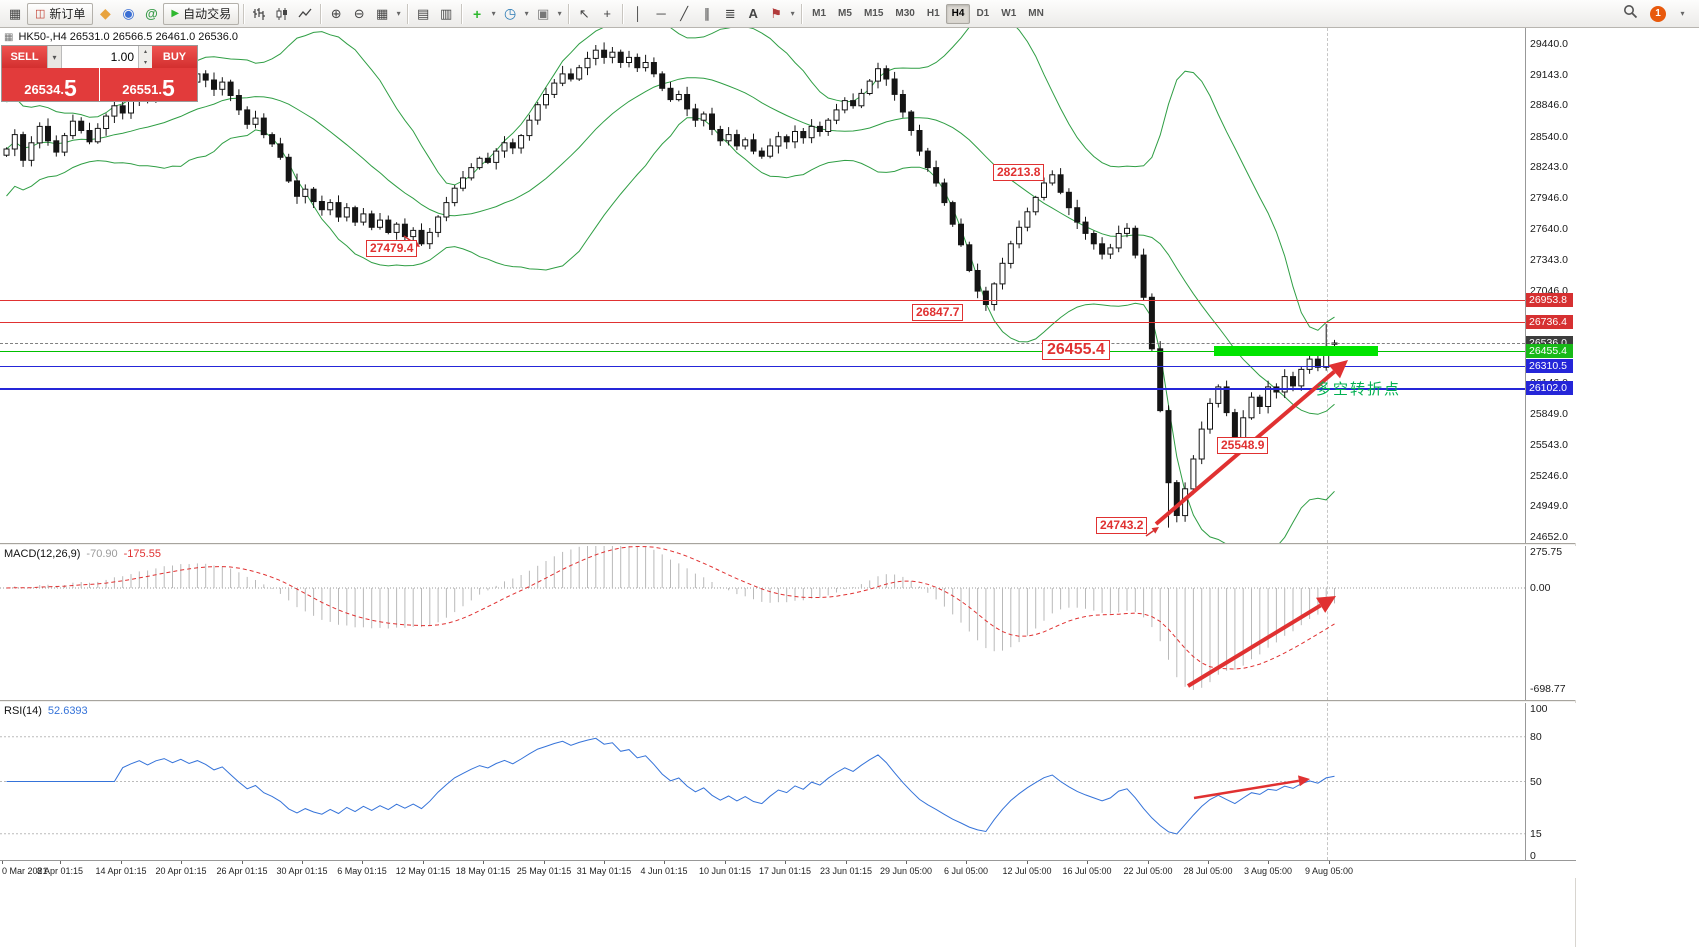 The image size is (1699, 947). I want to click on web-terminal-icon: @, so click(151, 13).